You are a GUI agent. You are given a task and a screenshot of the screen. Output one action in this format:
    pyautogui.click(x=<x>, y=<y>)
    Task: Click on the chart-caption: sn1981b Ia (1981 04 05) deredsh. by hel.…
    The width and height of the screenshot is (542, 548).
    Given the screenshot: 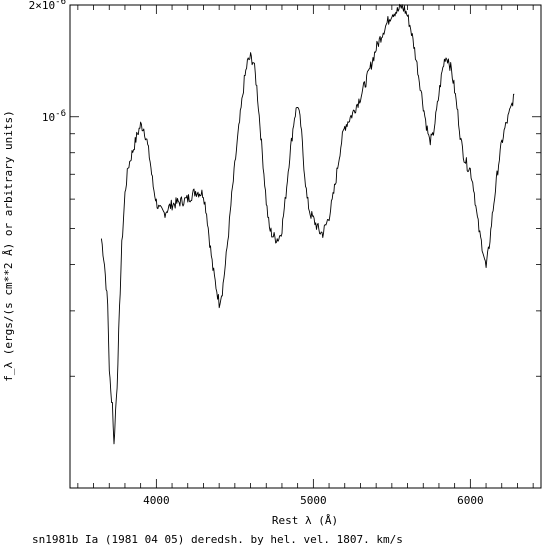 What is the action you would take?
    pyautogui.click(x=217, y=539)
    